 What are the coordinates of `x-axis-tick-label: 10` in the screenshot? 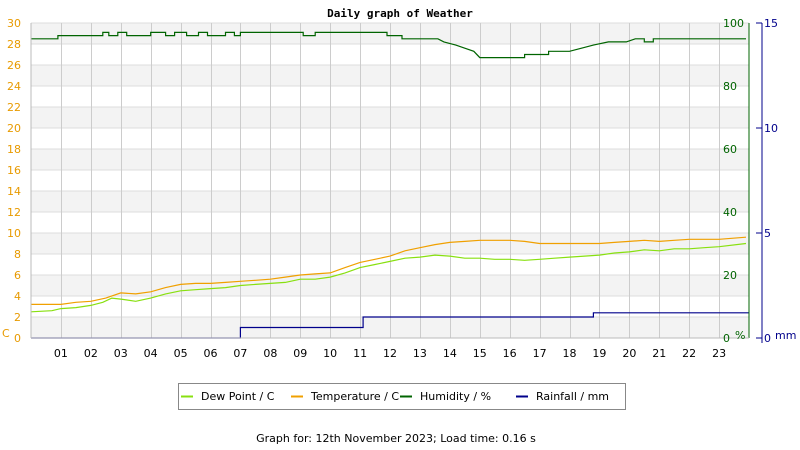 It's located at (330, 353).